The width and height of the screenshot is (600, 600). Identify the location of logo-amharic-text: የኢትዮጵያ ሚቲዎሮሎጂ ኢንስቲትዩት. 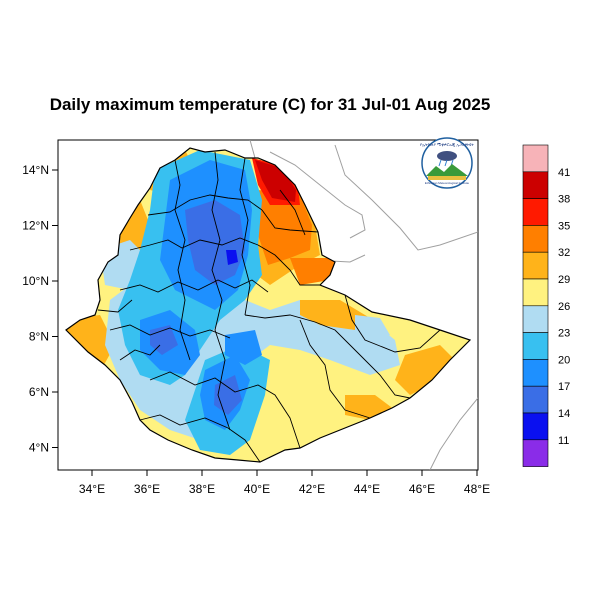
(447, 144).